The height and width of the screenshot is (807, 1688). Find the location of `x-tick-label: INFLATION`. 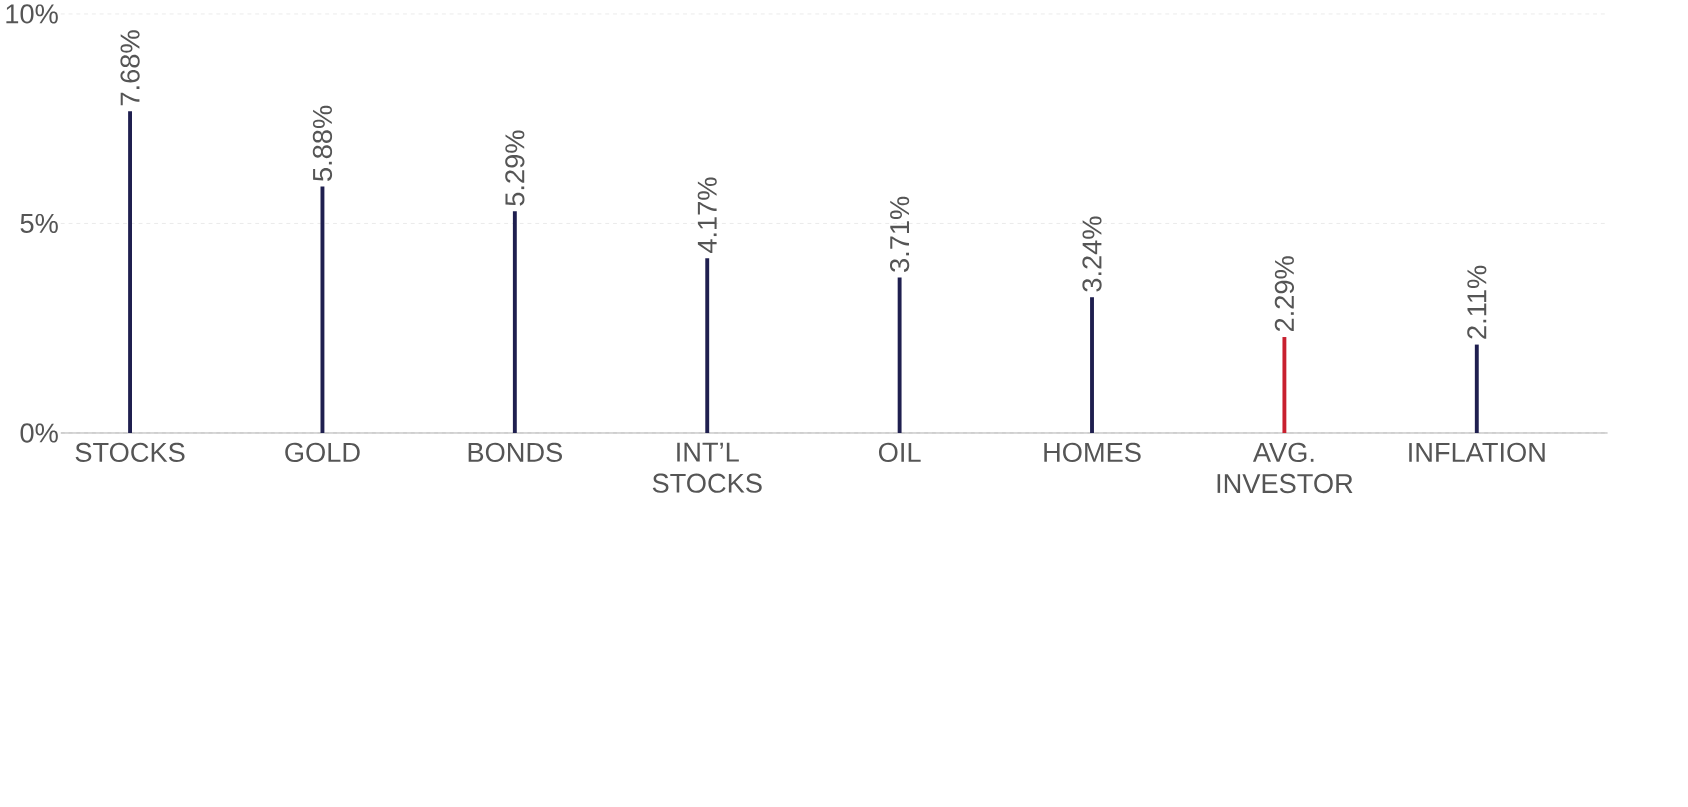

x-tick-label: INFLATION is located at coordinates (1477, 452).